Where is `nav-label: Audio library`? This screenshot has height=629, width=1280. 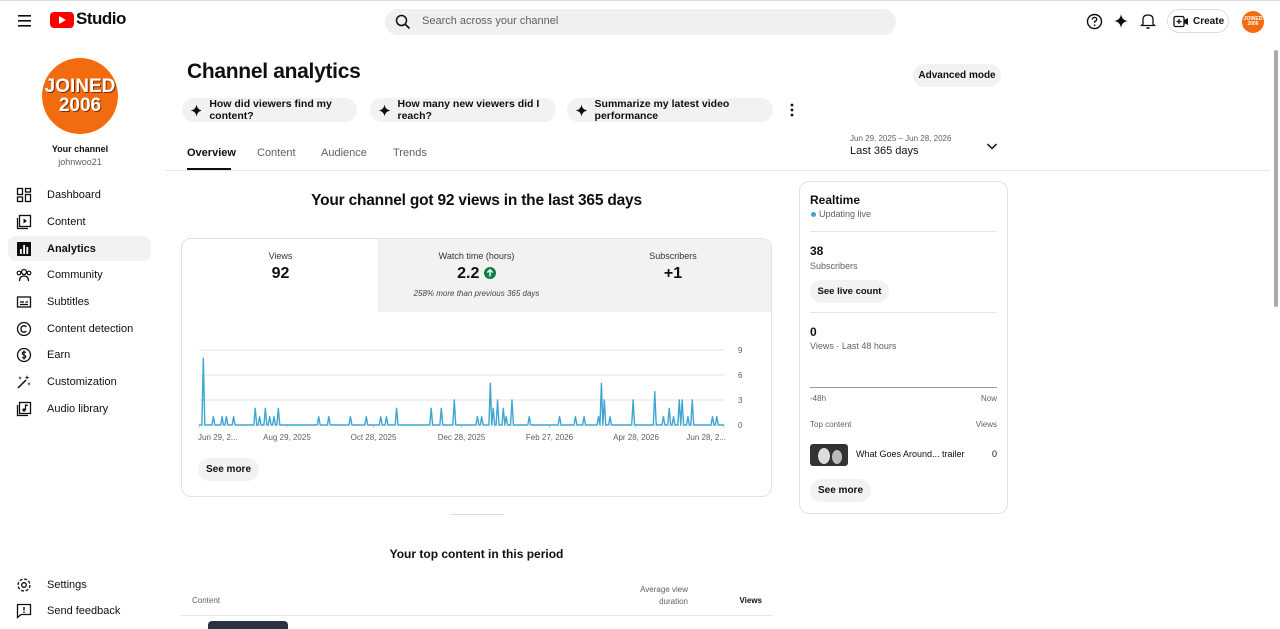
nav-label: Audio library is located at coordinates (78, 408).